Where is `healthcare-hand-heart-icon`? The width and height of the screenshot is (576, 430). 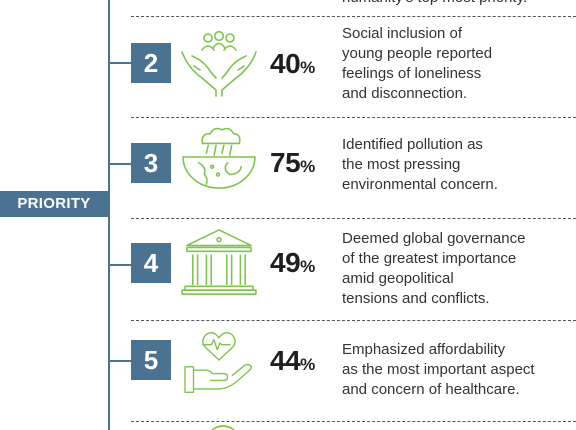 healthcare-hand-heart-icon is located at coordinates (218, 362).